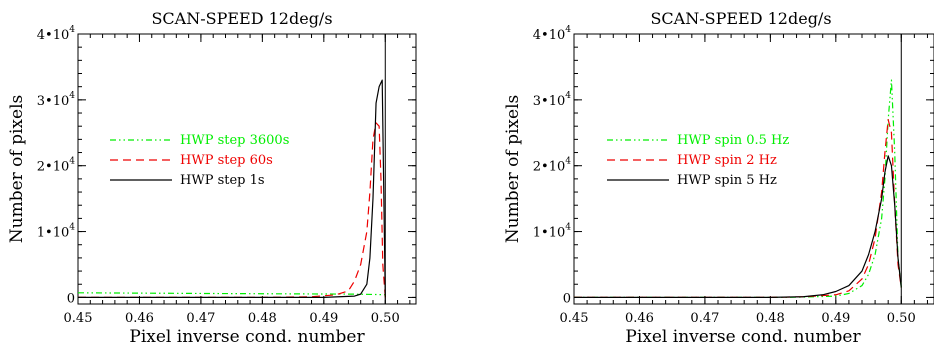 This screenshot has height=349, width=934. Describe the element at coordinates (139, 318) in the screenshot. I see `left-x-tick-label: 0.46` at that location.